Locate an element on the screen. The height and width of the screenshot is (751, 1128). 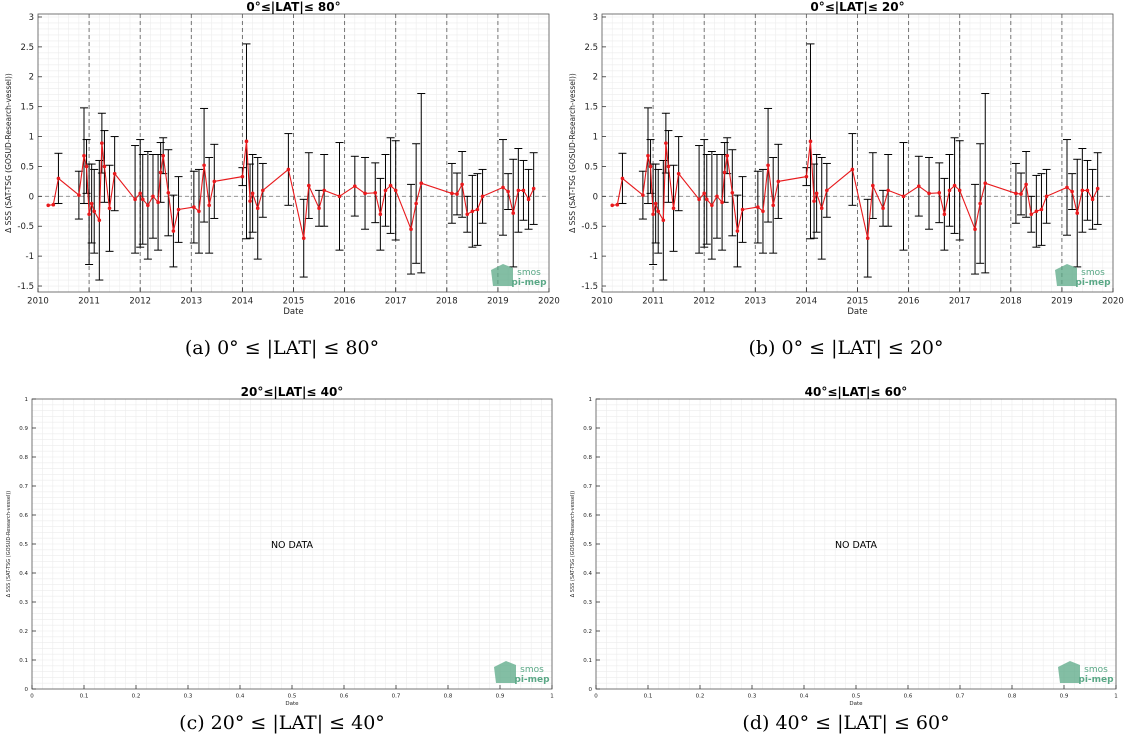
x-tick-label: 2010 is located at coordinates (38, 302).